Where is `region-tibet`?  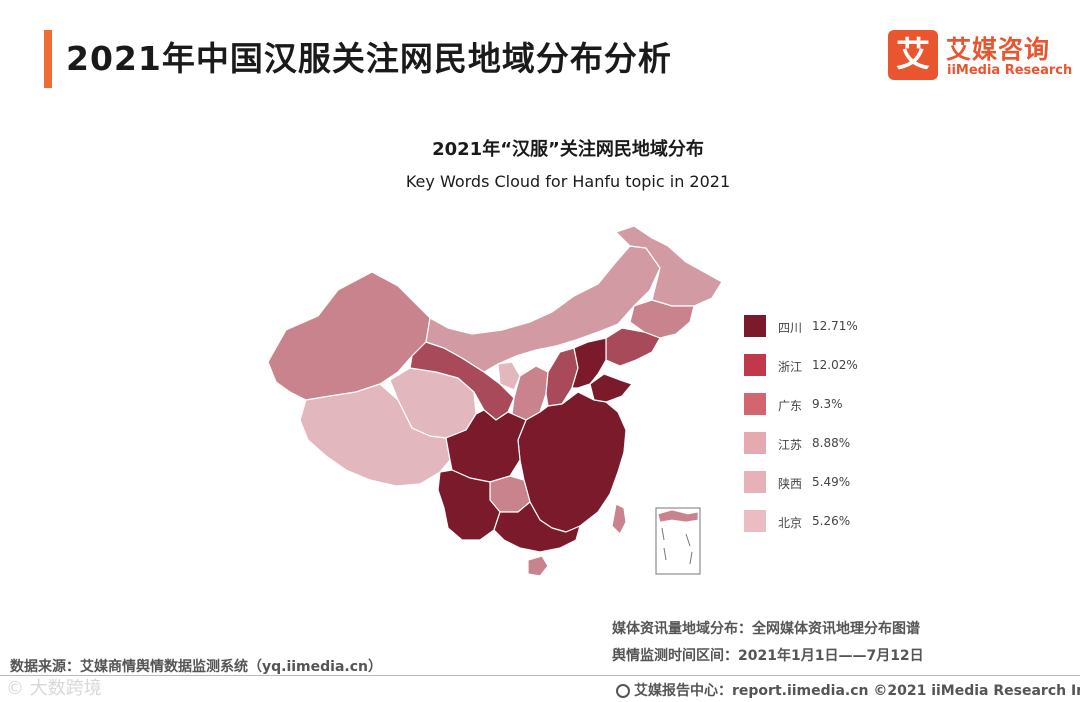
region-tibet is located at coordinates (375, 435).